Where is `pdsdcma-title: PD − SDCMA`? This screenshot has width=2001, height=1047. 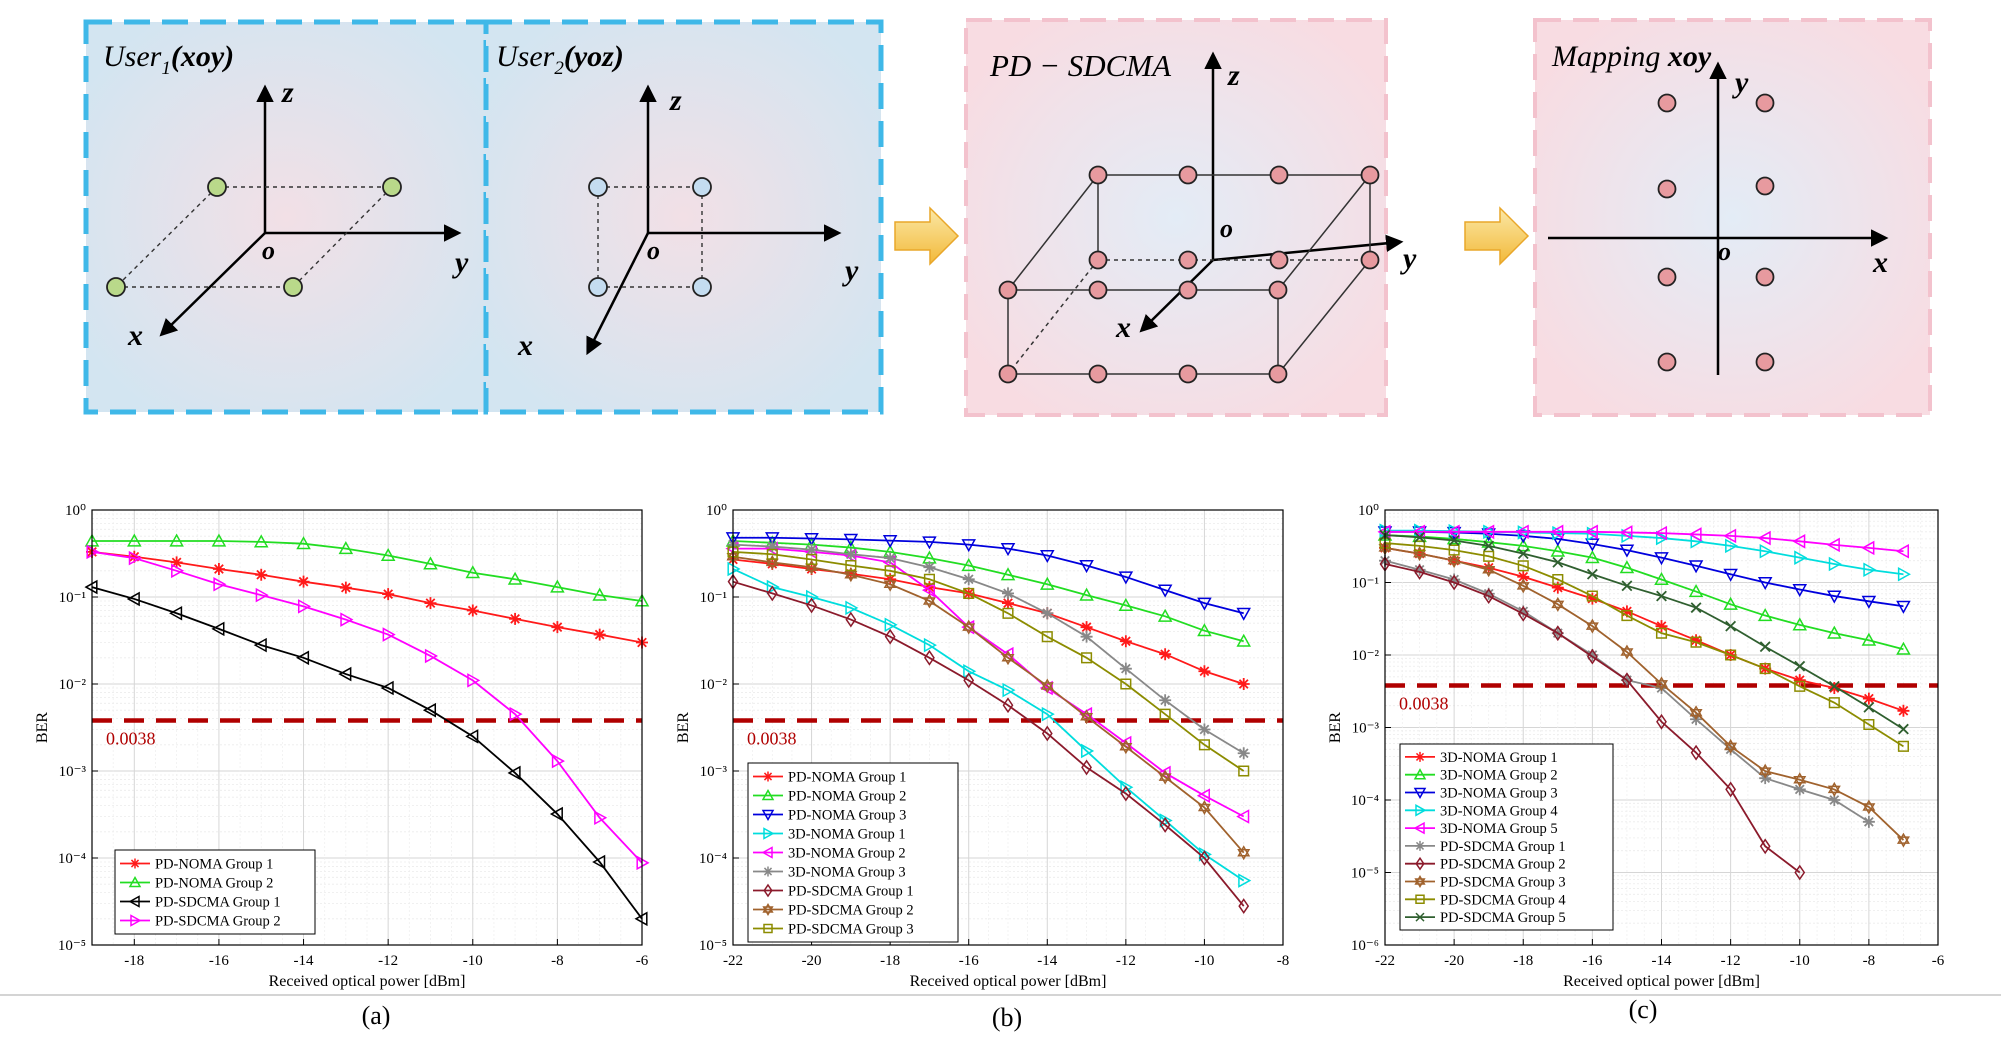 pdsdcma-title: PD − SDCMA is located at coordinates (1080, 65).